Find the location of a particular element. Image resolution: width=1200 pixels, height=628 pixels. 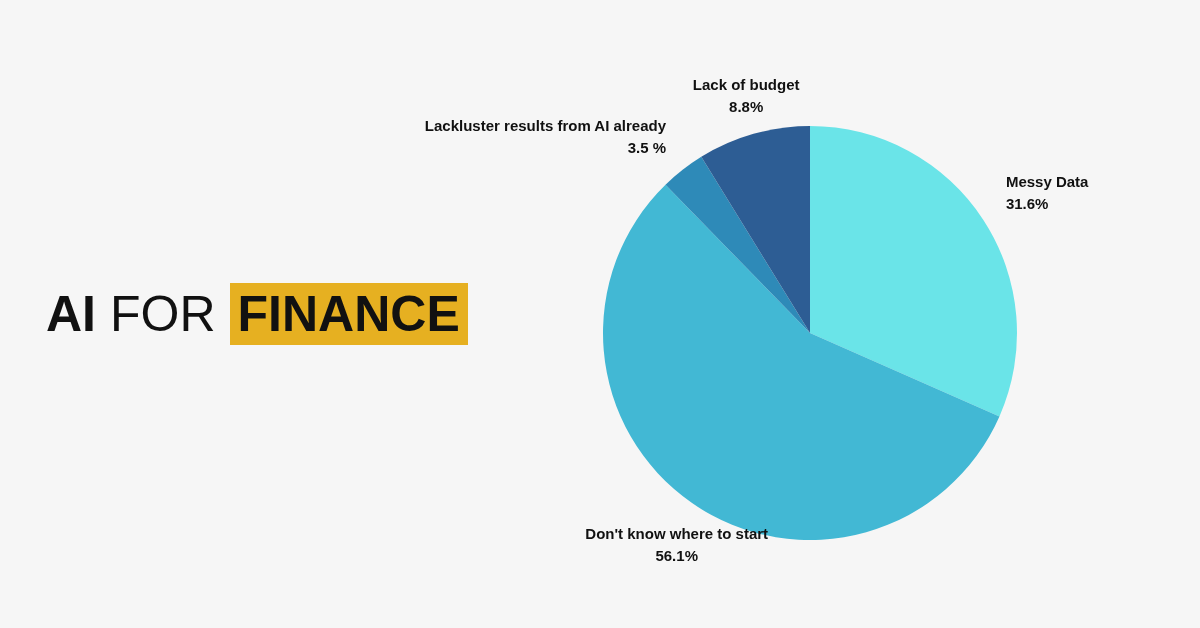

data-label: 3.5 % is located at coordinates (647, 147).